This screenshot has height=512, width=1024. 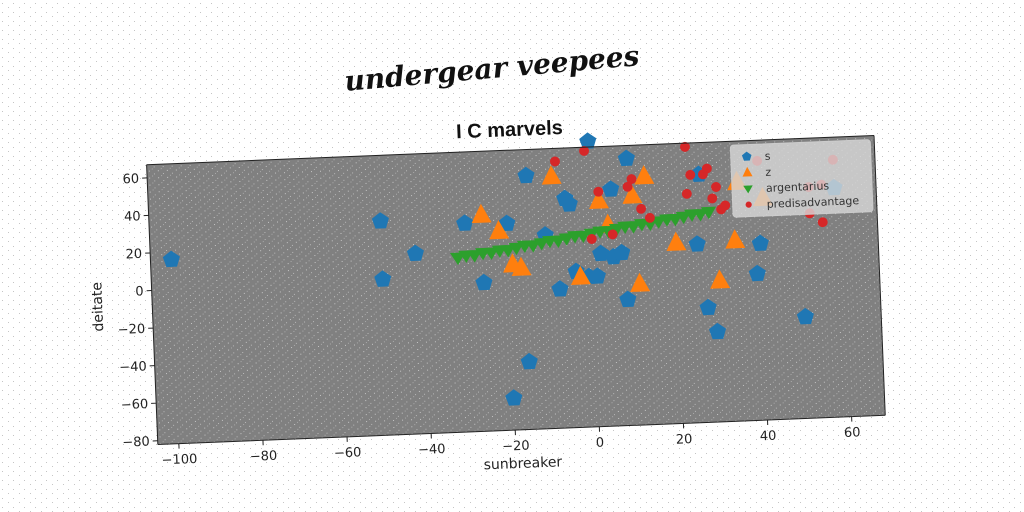 I want to click on y-axis-line, so click(x=152, y=304).